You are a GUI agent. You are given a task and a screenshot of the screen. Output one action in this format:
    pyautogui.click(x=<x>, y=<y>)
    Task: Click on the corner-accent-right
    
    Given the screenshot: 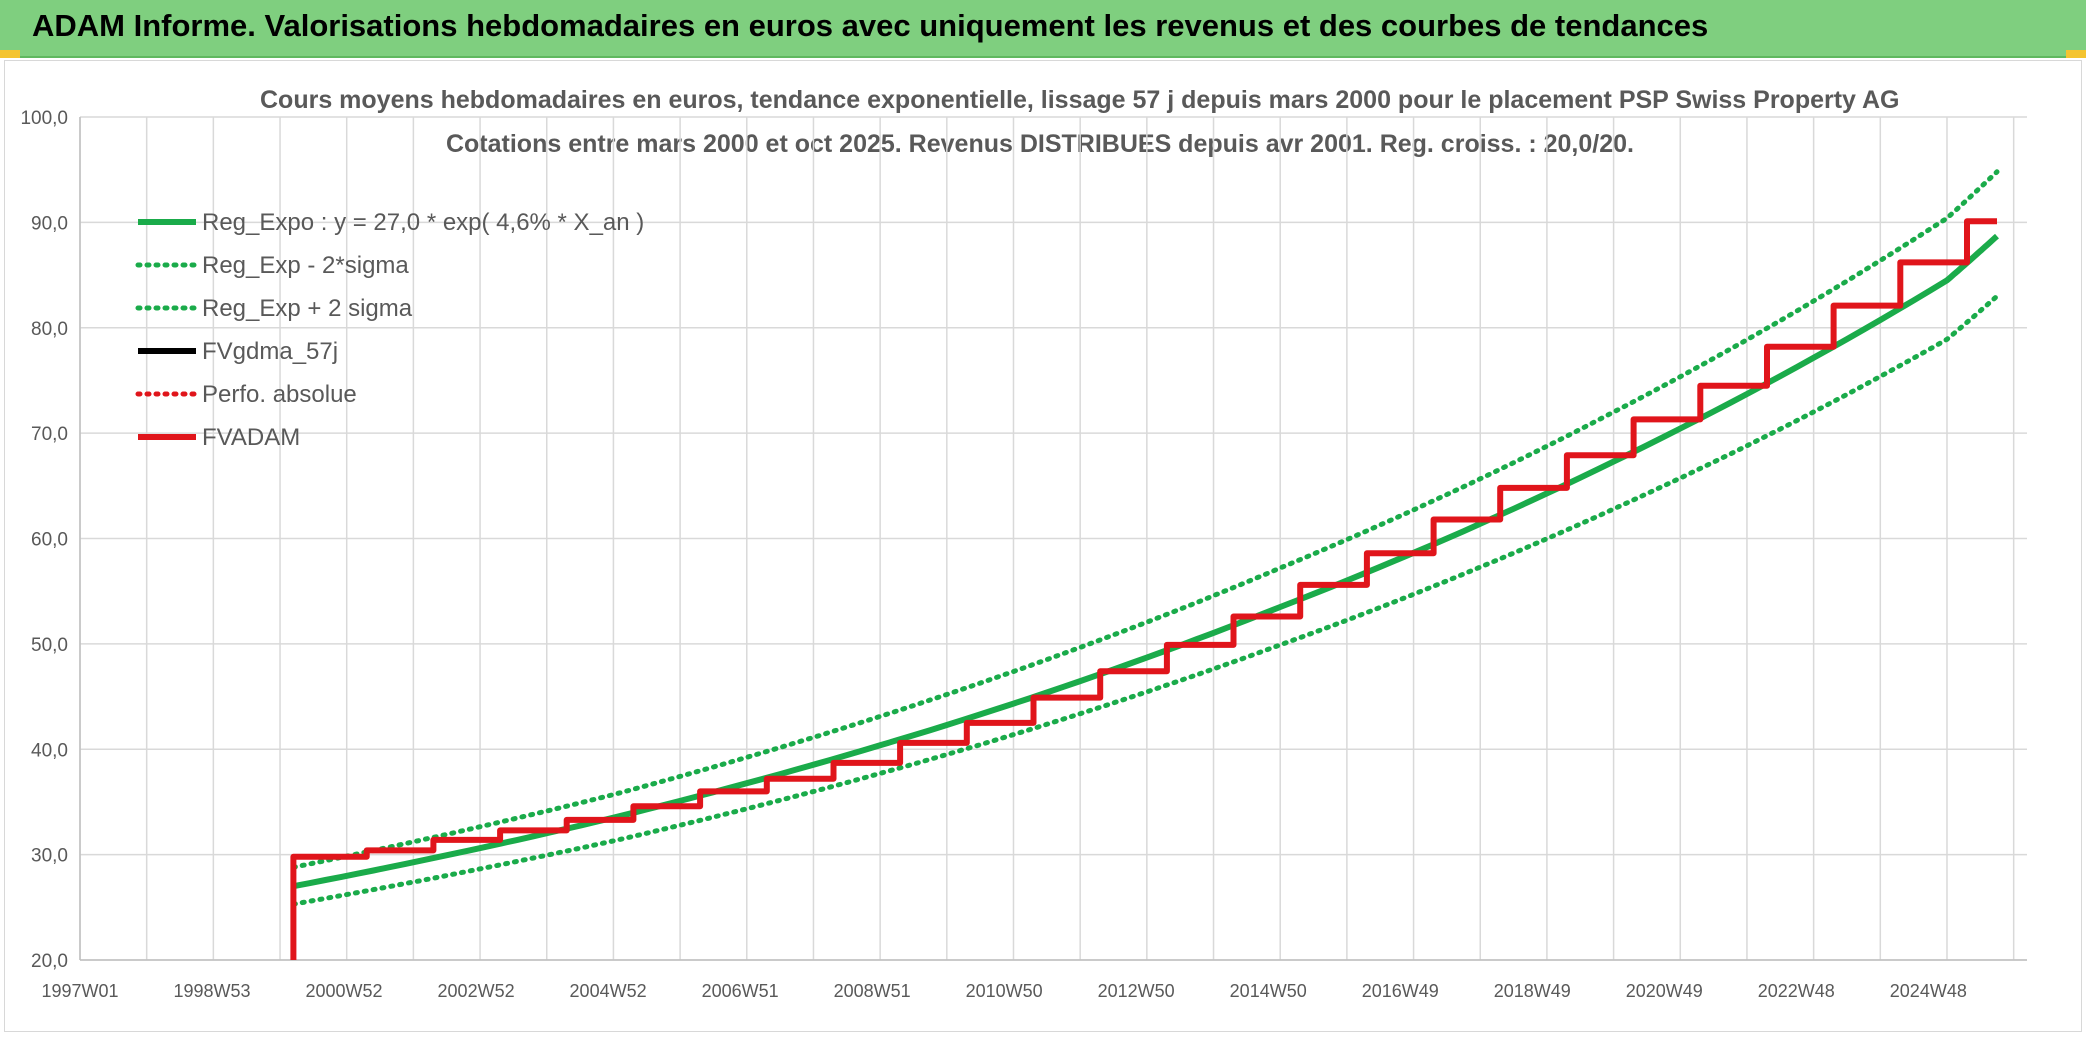 What is the action you would take?
    pyautogui.click(x=2076, y=54)
    